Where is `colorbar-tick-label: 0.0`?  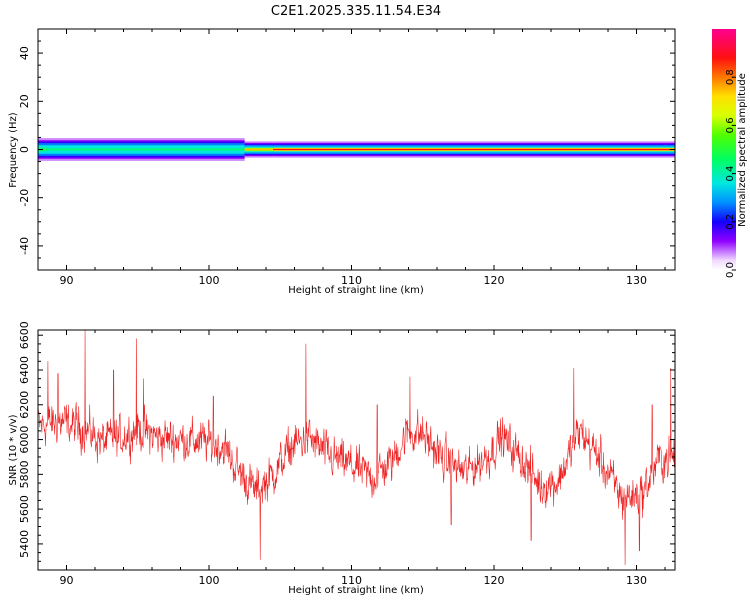 colorbar-tick-label: 0.0 is located at coordinates (730, 270).